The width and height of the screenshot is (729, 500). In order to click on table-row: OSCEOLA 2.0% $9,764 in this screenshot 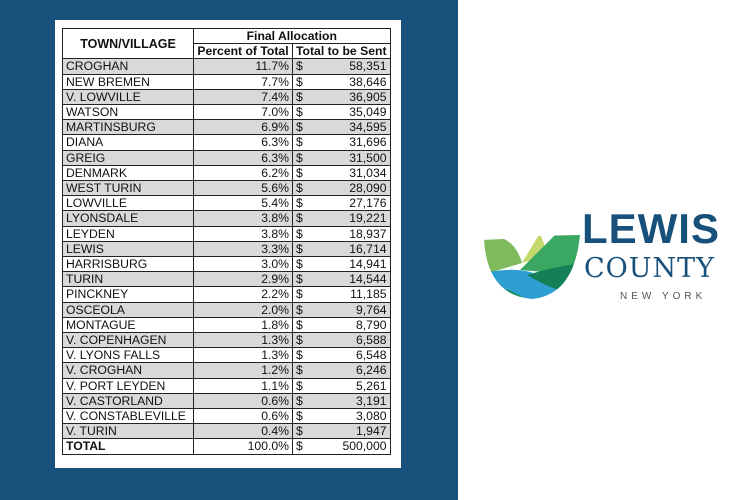, I will do `click(226, 309)`.